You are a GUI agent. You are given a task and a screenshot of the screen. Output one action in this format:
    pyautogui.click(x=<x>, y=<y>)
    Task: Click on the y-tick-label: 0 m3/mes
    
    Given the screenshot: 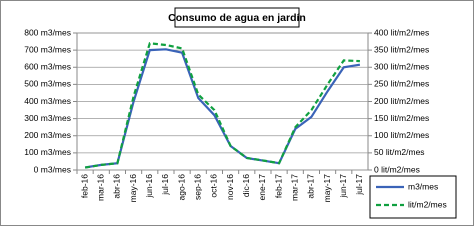 What is the action you would take?
    pyautogui.click(x=52, y=169)
    